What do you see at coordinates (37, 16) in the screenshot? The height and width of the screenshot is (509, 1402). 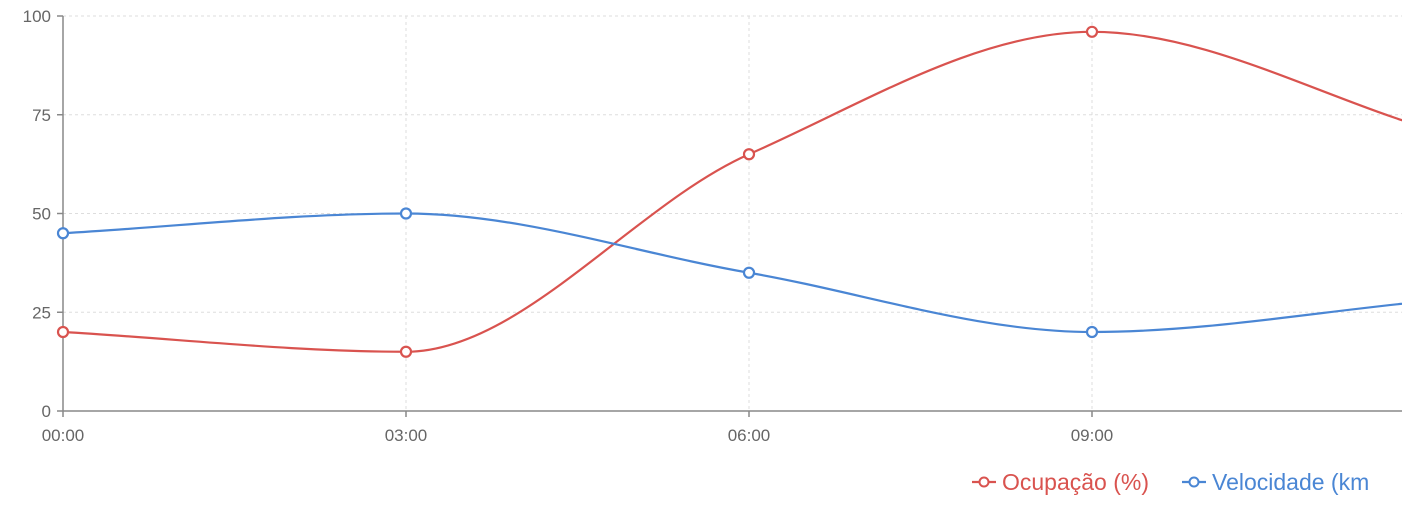 I see `y-tick-label: 100` at bounding box center [37, 16].